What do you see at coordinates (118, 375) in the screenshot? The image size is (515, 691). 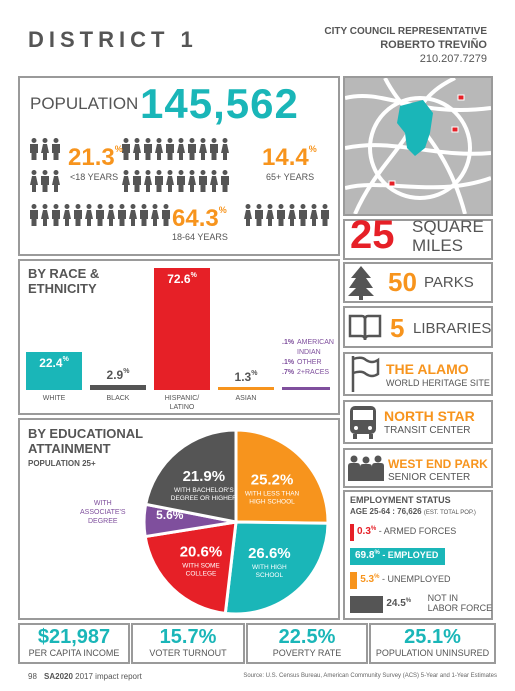 I see `race-bar-value: 2.9%` at bounding box center [118, 375].